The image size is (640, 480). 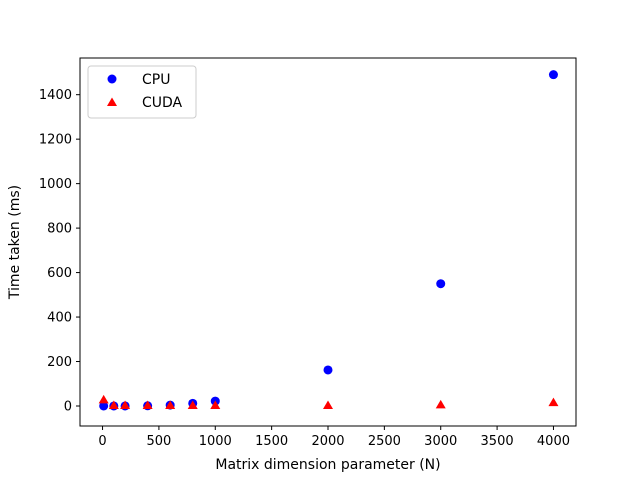 I want to click on y-tick-label: 0, so click(x=68, y=406).